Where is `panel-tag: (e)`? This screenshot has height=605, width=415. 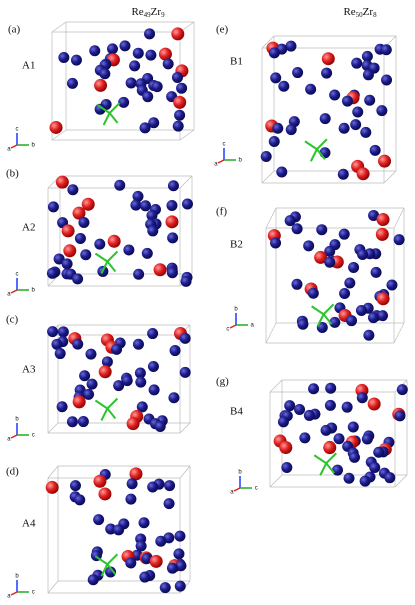
panel-tag: (e) is located at coordinates (222, 30).